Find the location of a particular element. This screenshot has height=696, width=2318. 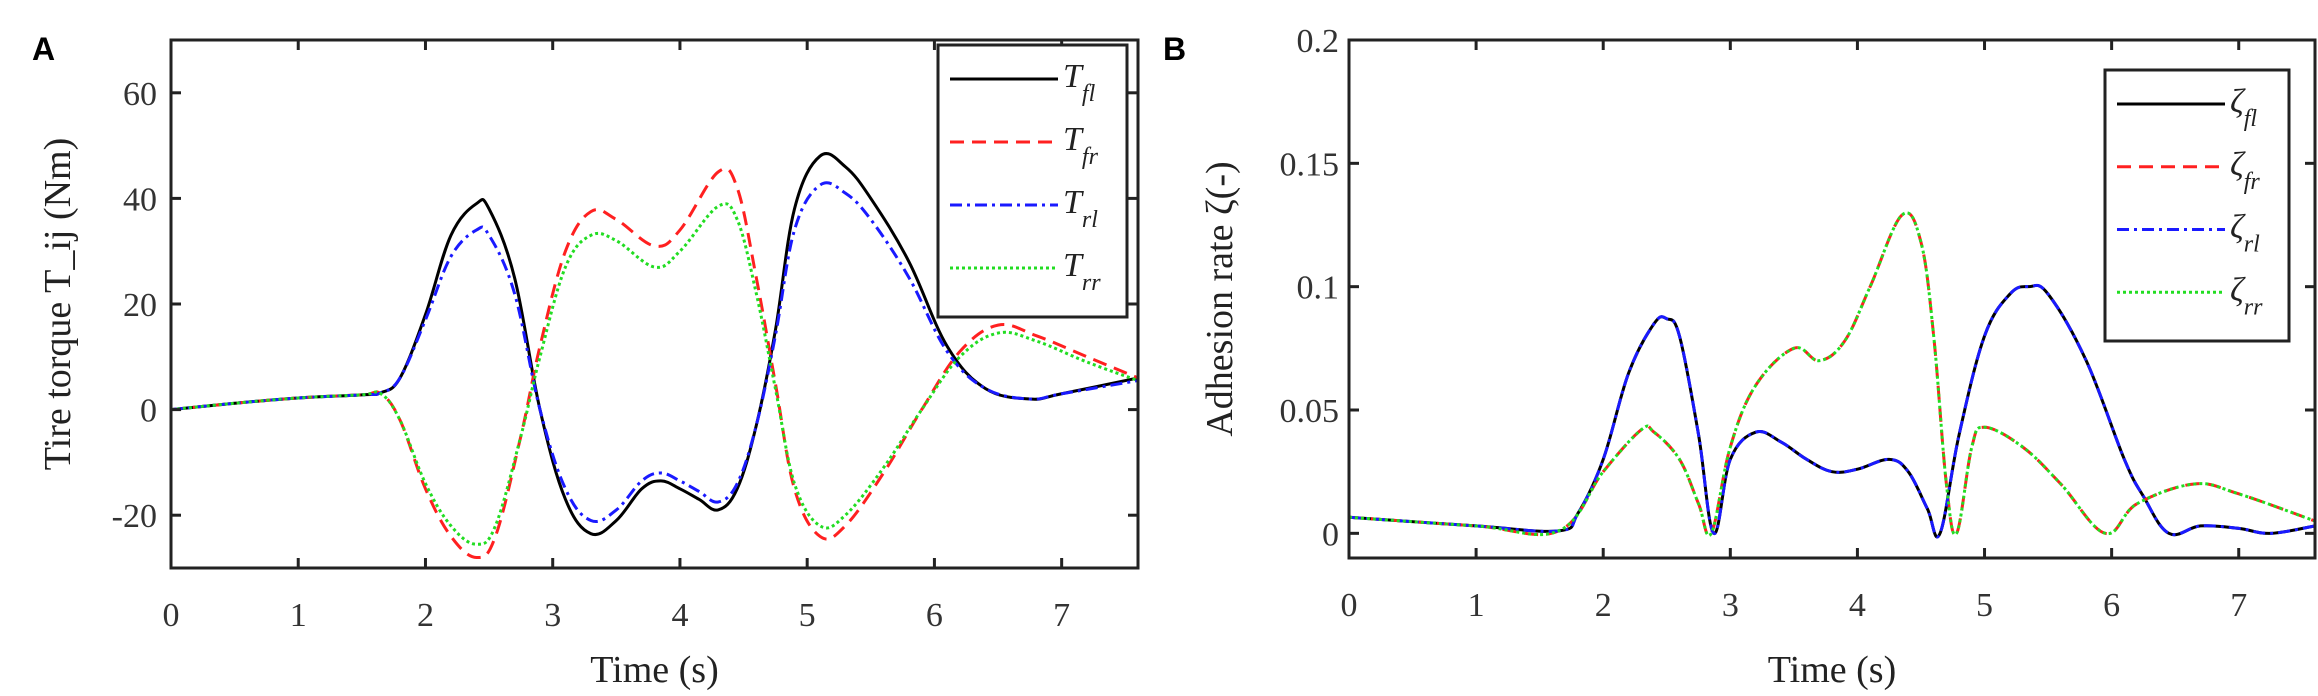

y-tick-label: 40 is located at coordinates (140, 199).